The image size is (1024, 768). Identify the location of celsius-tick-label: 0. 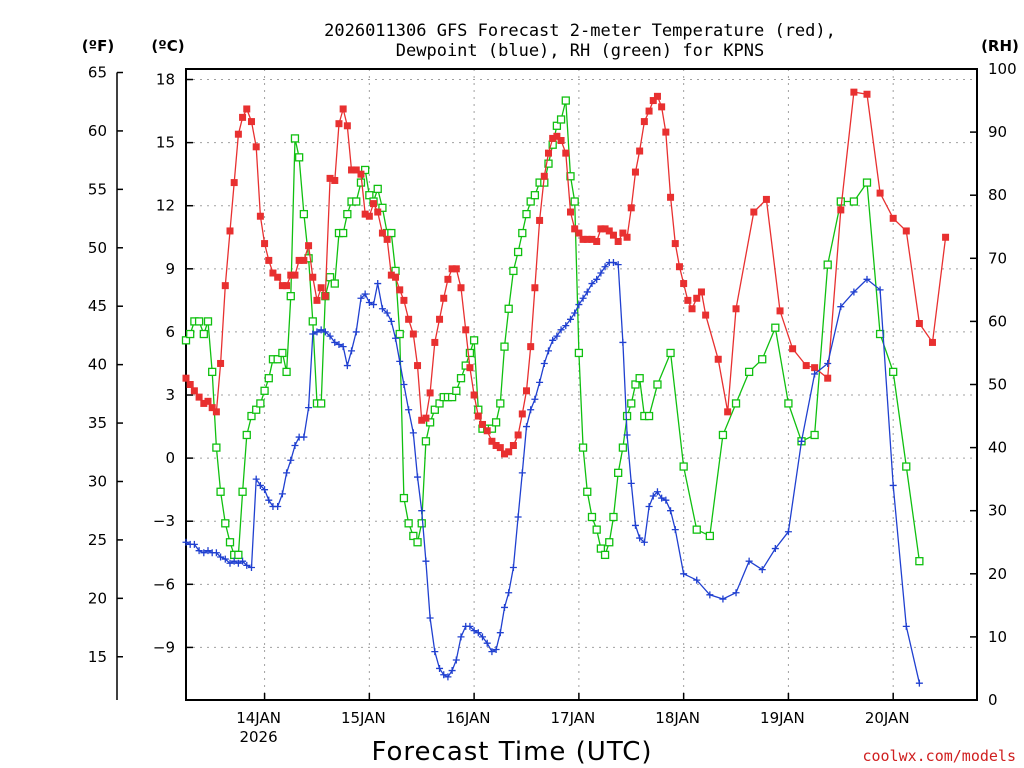
(170, 458).